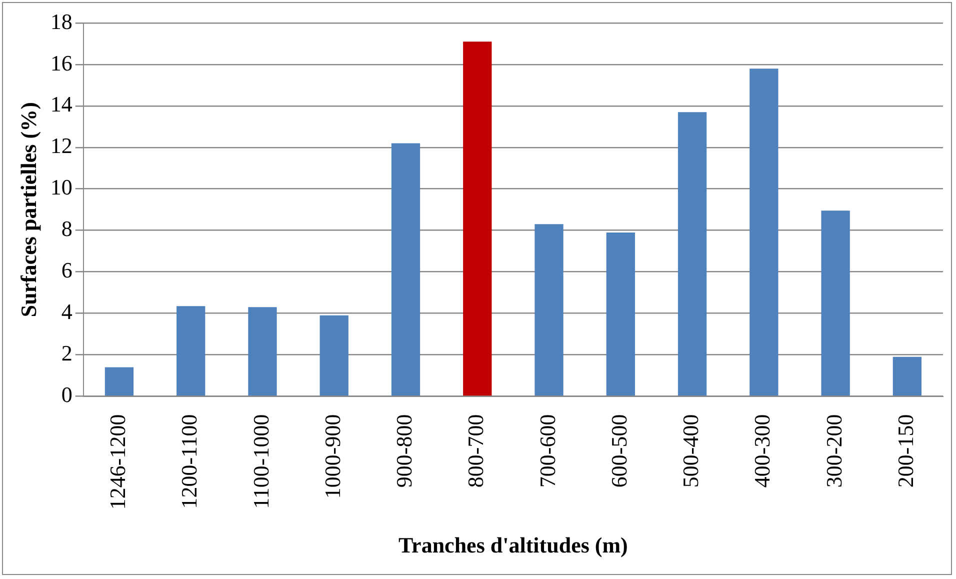  Describe the element at coordinates (189, 461) in the screenshot. I see `x-tick-label: 1200-1100` at that location.